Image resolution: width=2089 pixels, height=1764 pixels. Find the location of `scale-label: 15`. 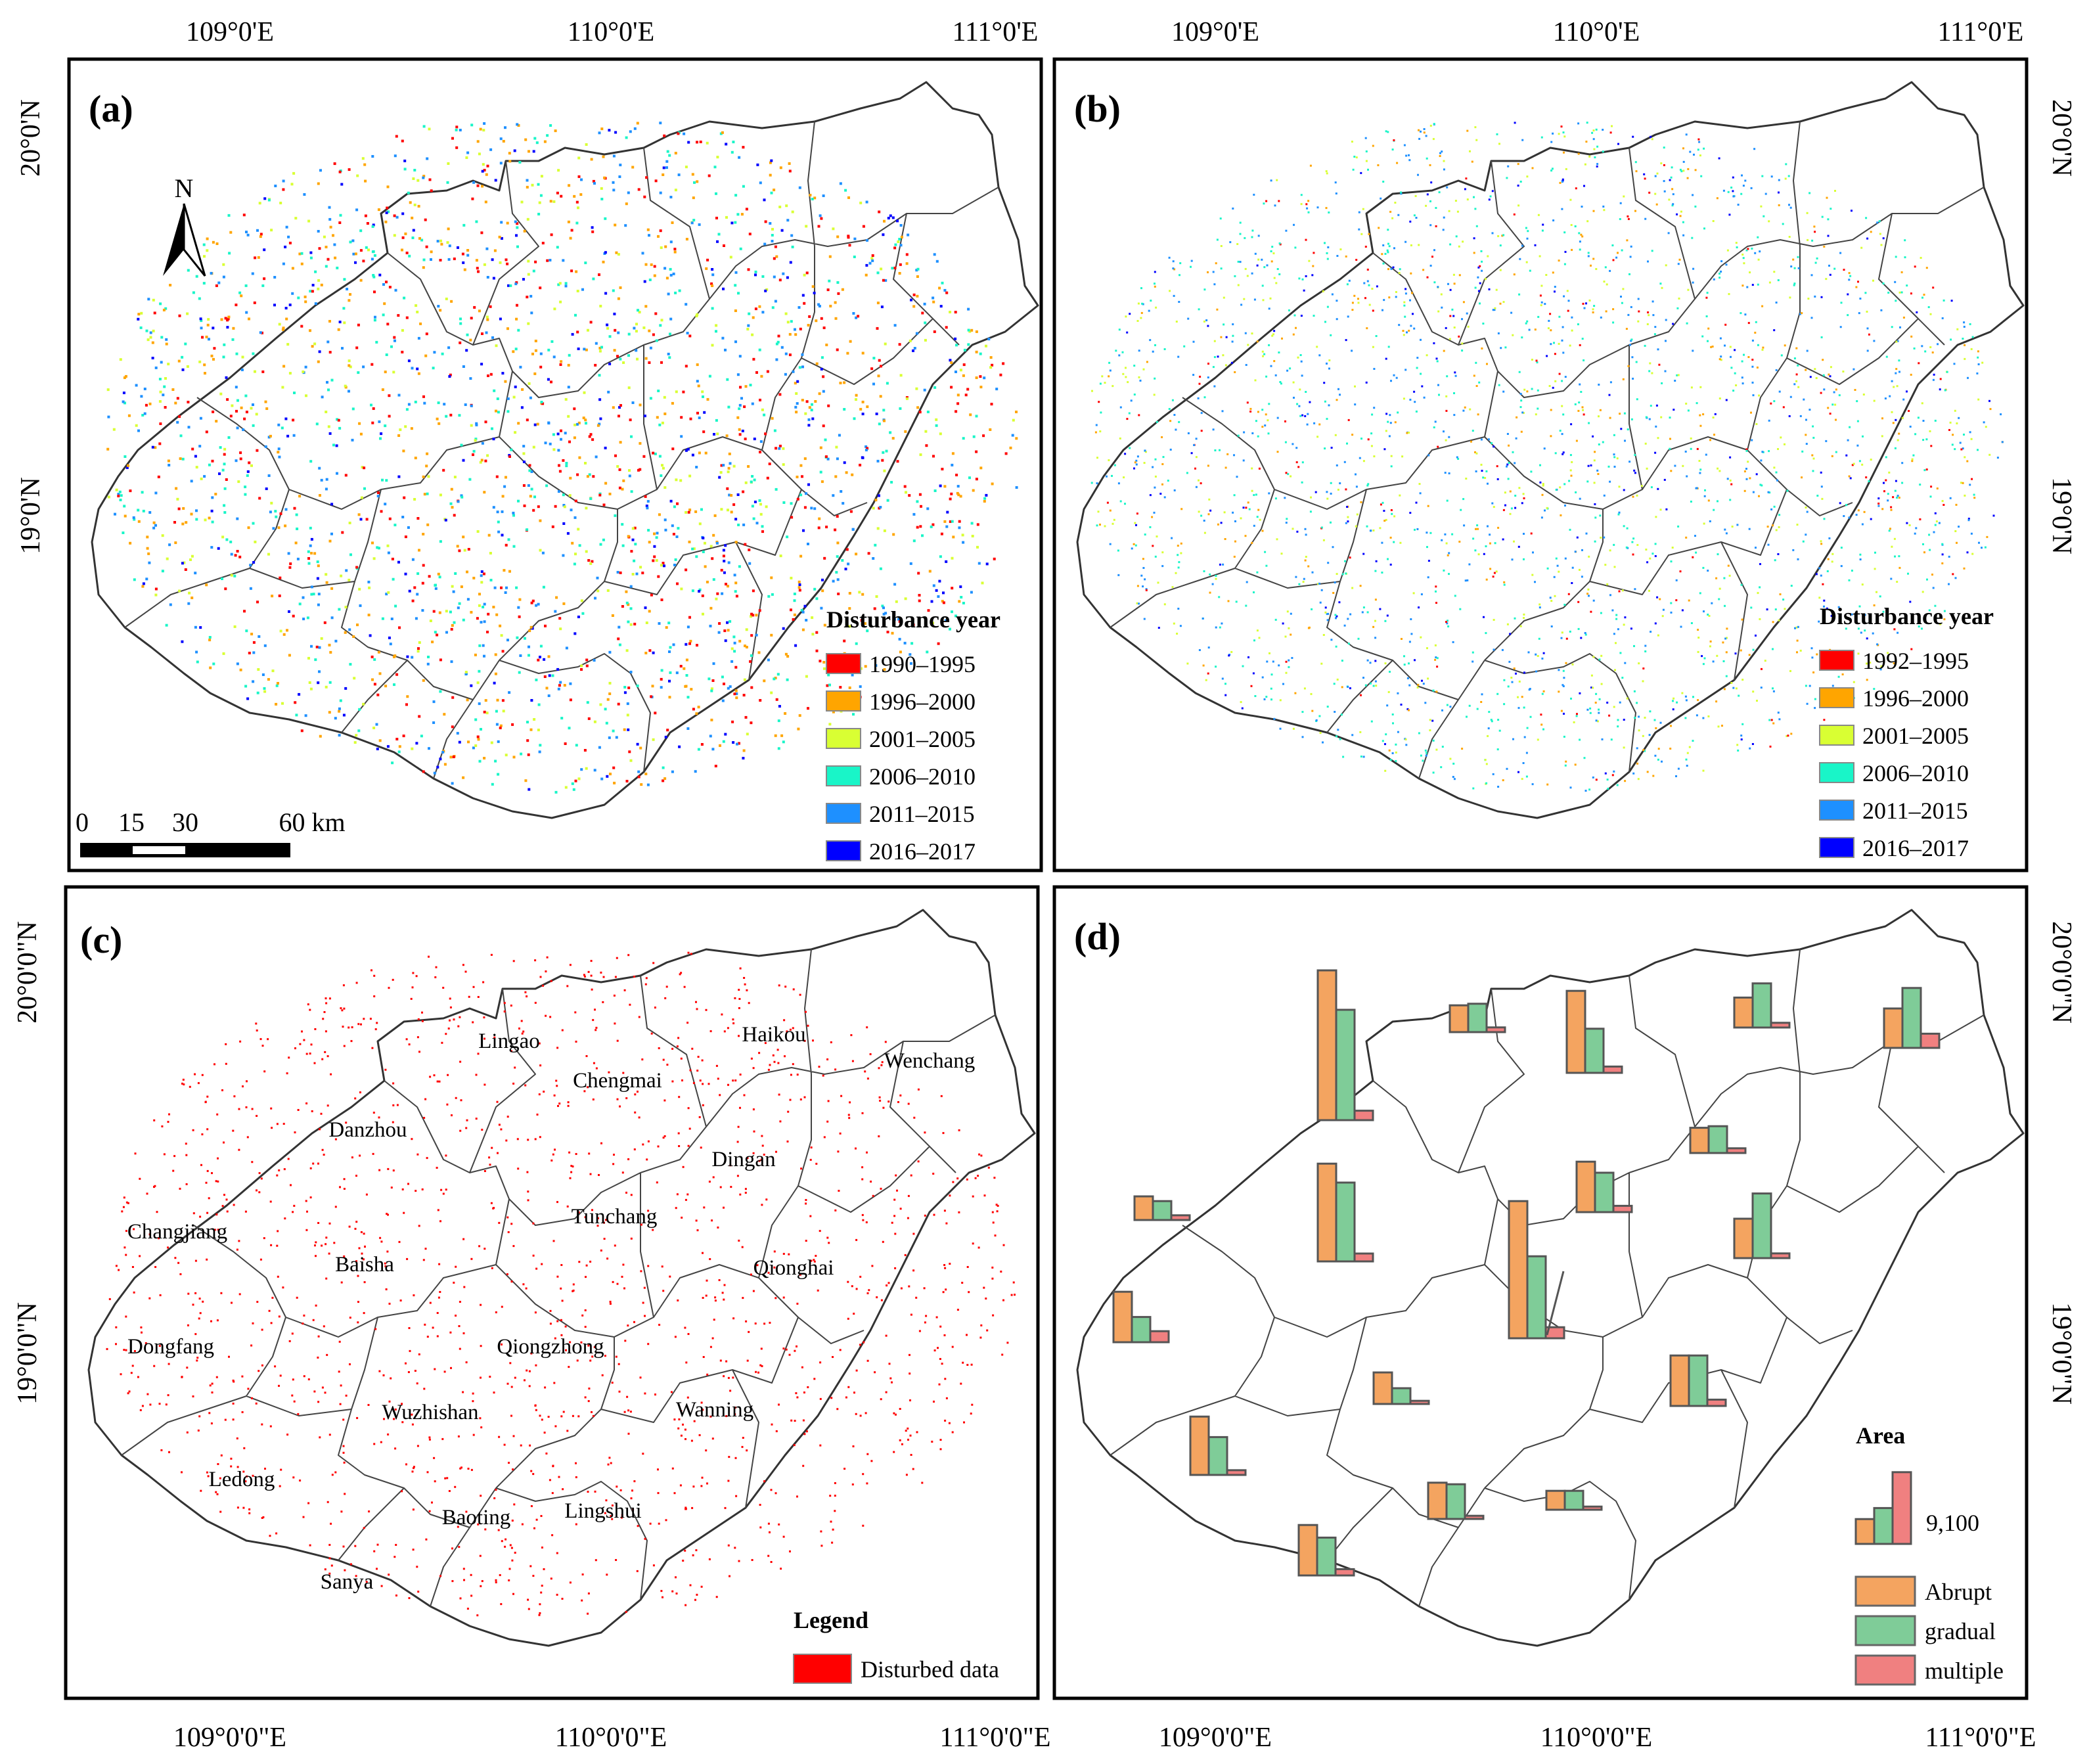

scale-label: 15 is located at coordinates (131, 822).